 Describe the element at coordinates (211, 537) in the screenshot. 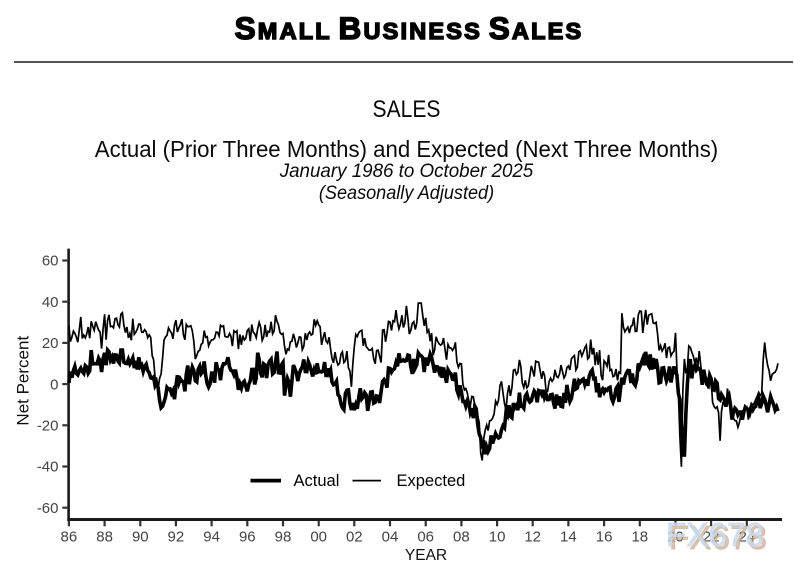

I see `svg-text: 94` at that location.